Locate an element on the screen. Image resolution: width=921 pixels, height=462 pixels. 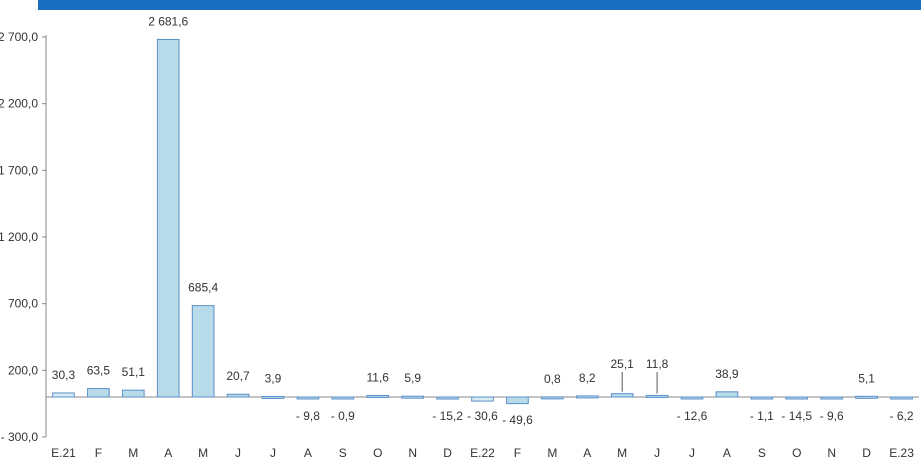
data-label: - 6,2 is located at coordinates (902, 416).